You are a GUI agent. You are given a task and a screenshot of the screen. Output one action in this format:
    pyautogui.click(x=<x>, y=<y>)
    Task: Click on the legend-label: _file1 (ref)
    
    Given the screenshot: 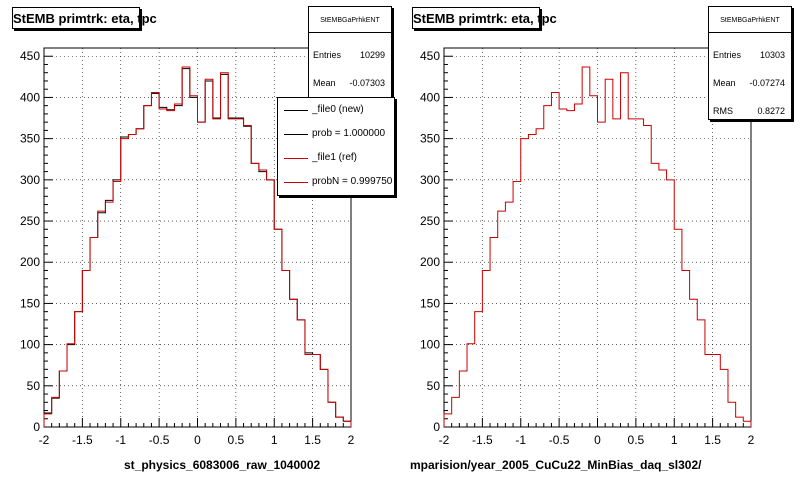 What is the action you would take?
    pyautogui.click(x=335, y=157)
    